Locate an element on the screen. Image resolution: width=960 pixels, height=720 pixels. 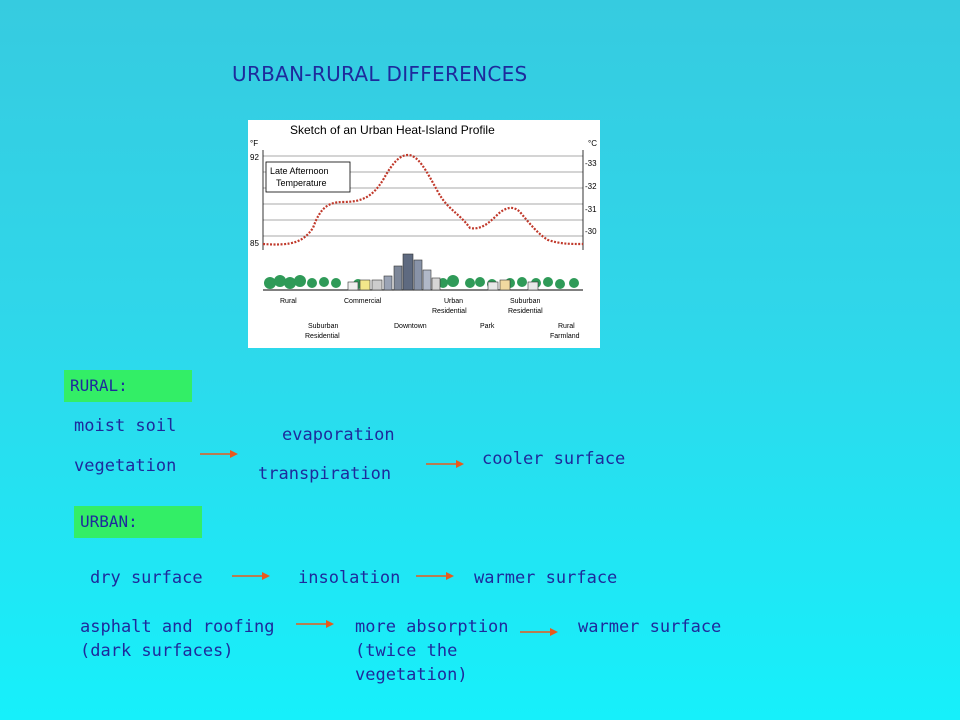
loc-label-suburban-residential: Residential is located at coordinates (525, 311).